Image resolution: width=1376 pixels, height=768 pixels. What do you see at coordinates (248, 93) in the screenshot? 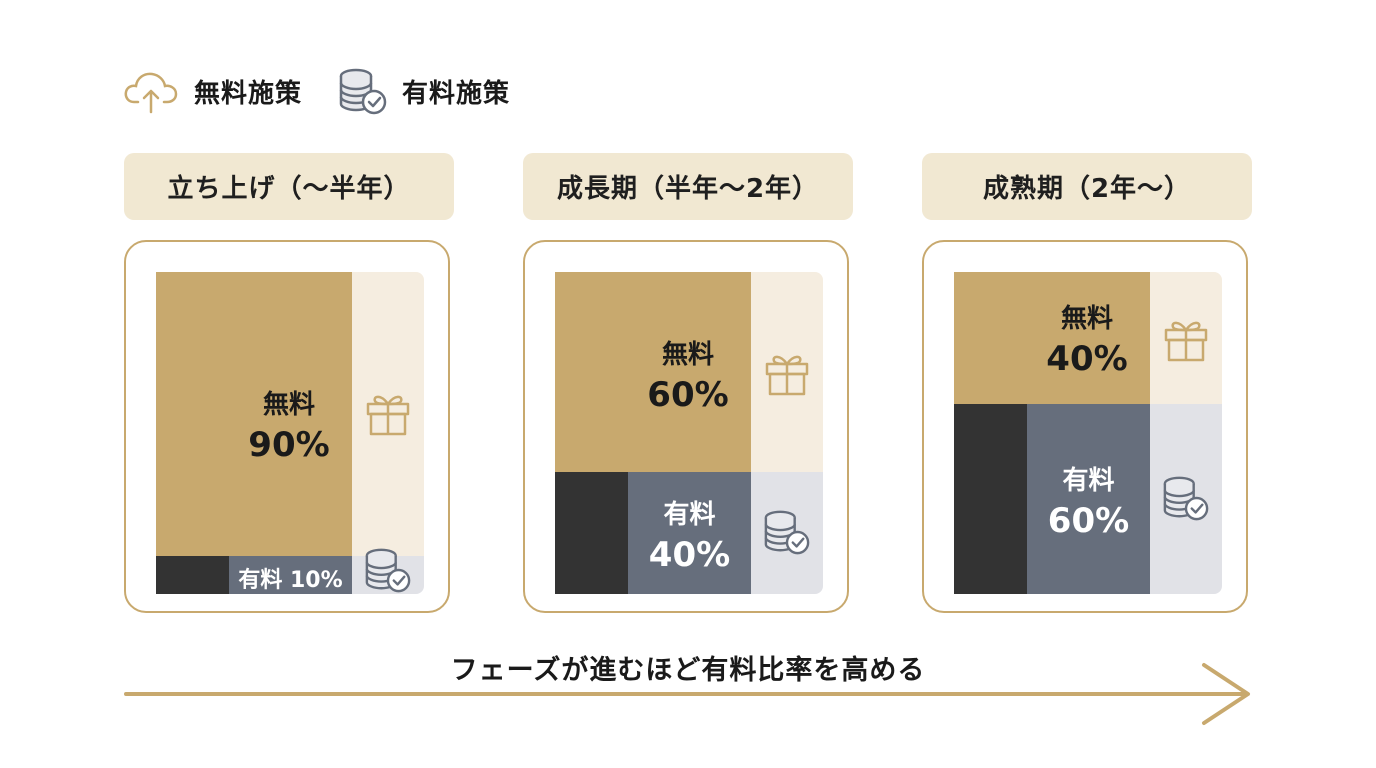
I see `legend-free-label: 無料施策` at bounding box center [248, 93].